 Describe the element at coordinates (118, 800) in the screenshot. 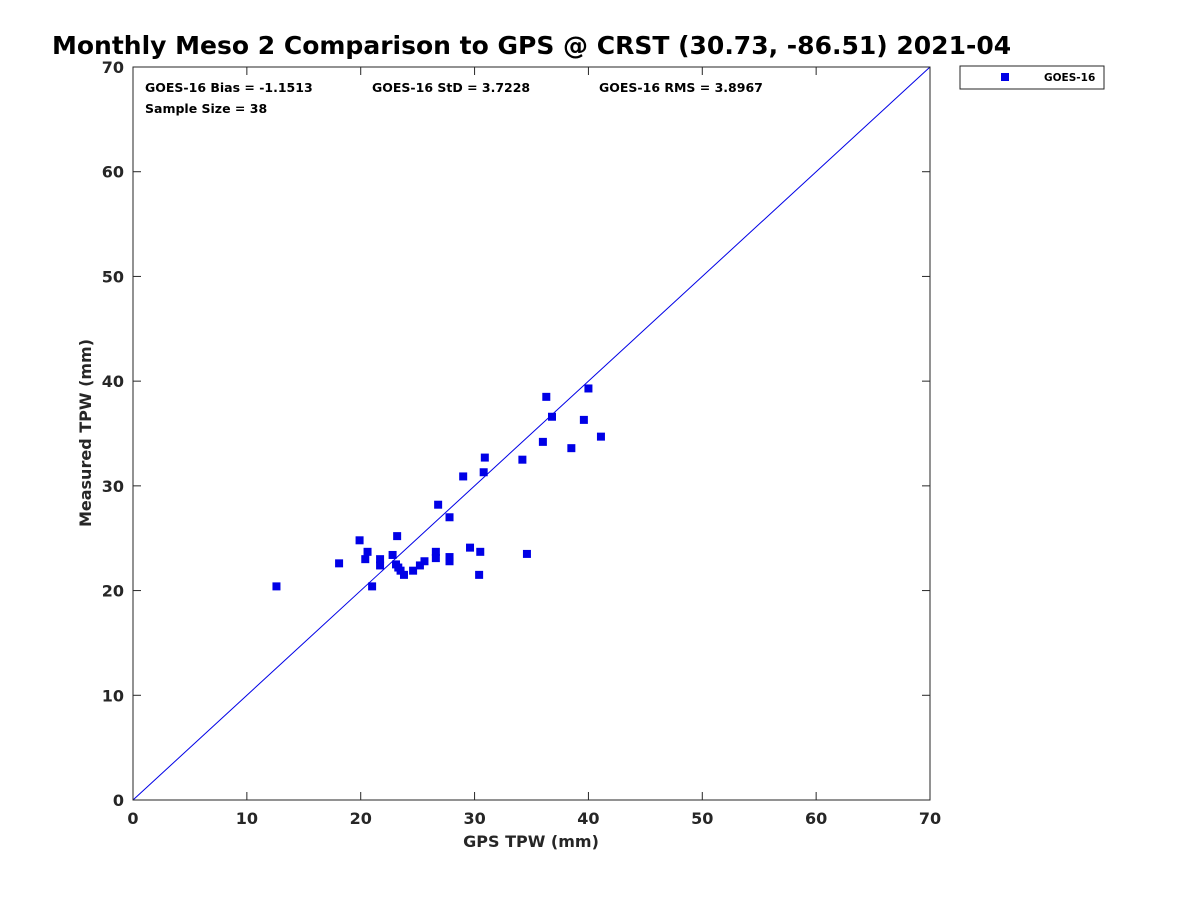

I see `y-tick-label: 0` at that location.